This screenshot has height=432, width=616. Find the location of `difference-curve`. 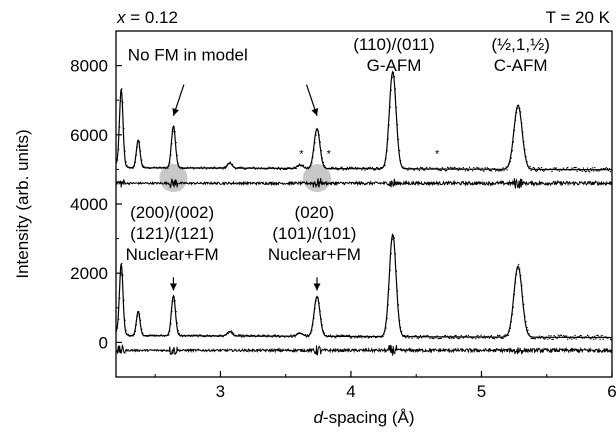

difference-curve is located at coordinates (364, 350).